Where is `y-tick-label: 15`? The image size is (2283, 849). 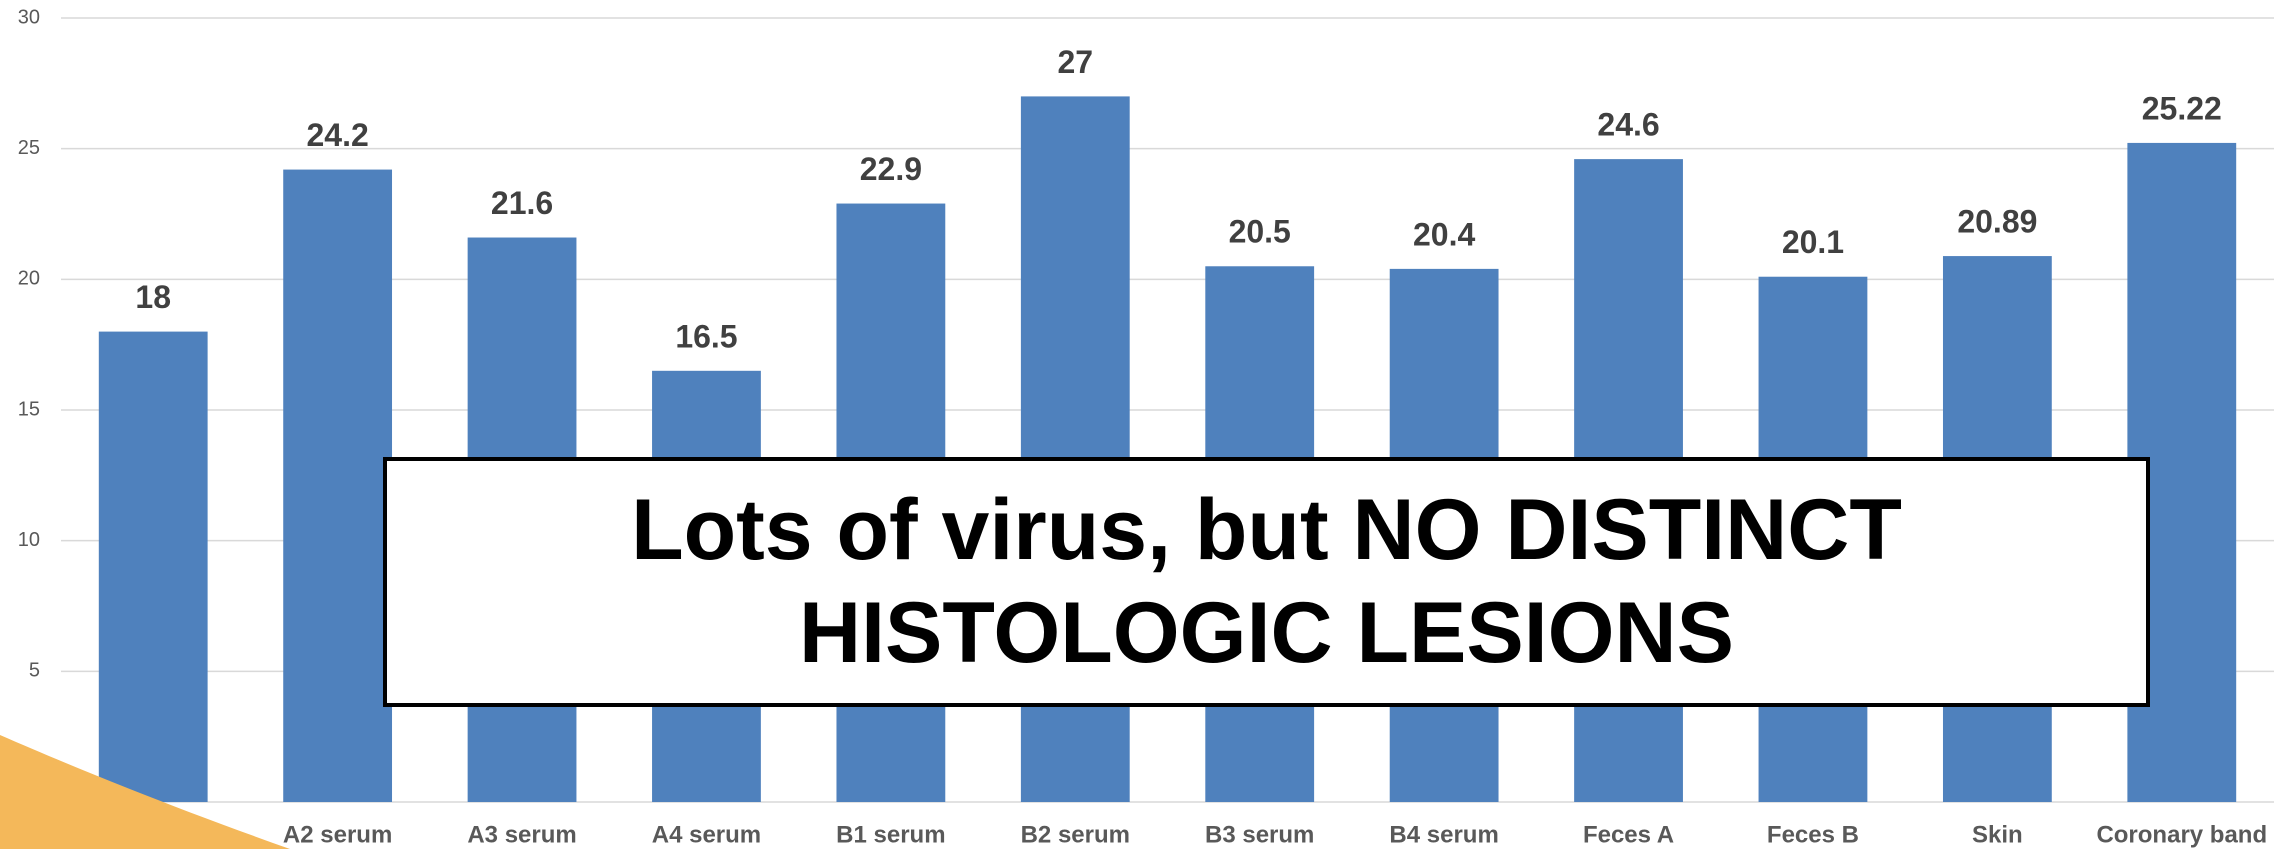
y-tick-label: 15 is located at coordinates (29, 409).